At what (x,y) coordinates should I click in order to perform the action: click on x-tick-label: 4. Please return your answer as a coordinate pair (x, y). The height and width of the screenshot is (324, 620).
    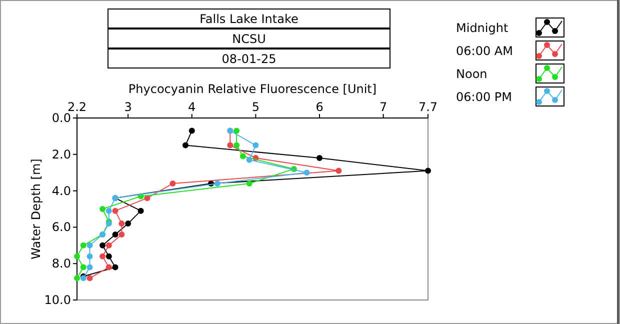
    Looking at the image, I should click on (192, 107).